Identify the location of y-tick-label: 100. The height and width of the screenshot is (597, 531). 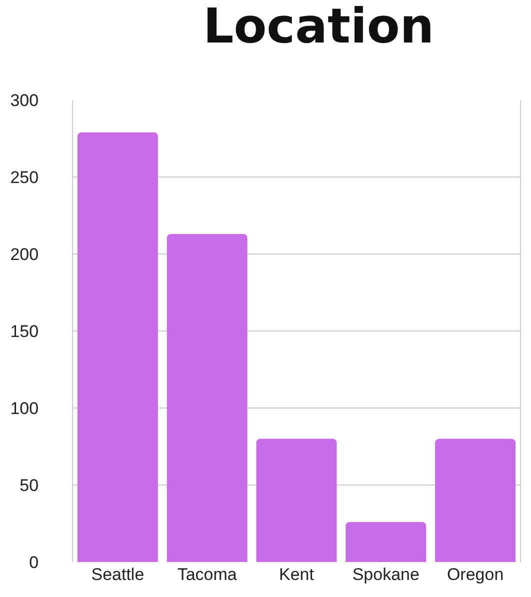
(24, 408).